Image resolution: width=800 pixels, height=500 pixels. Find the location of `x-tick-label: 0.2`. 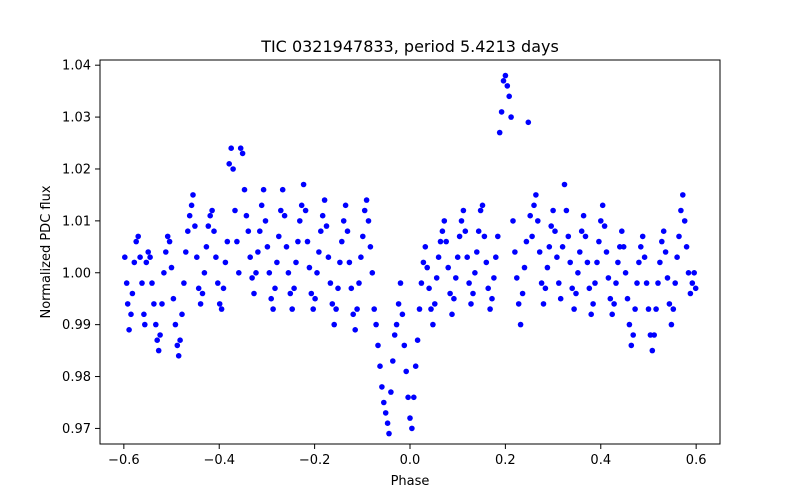

x-tick-label: 0.2 is located at coordinates (505, 460).